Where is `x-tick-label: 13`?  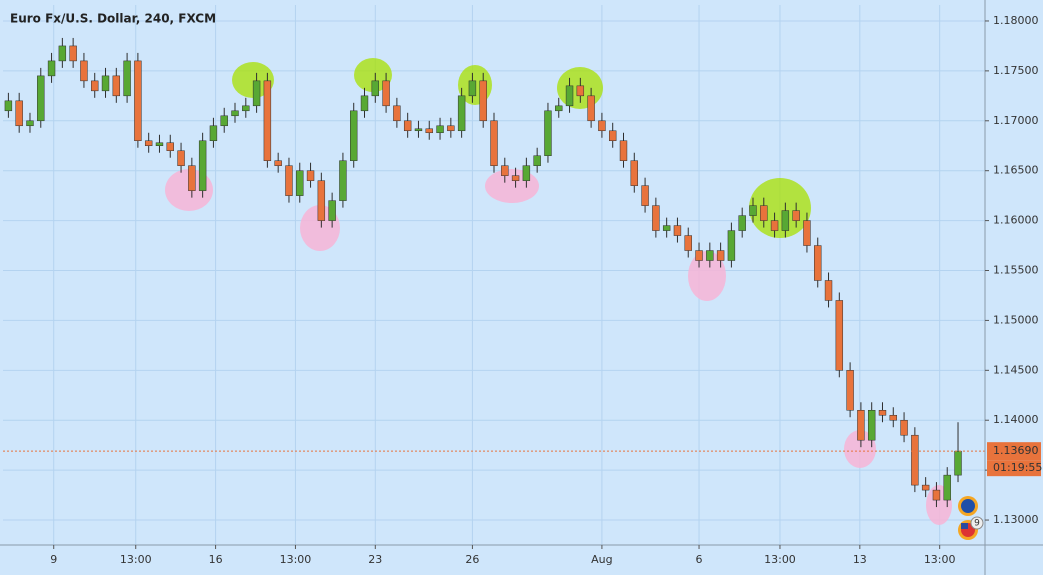 x-tick-label: 13 is located at coordinates (860, 559).